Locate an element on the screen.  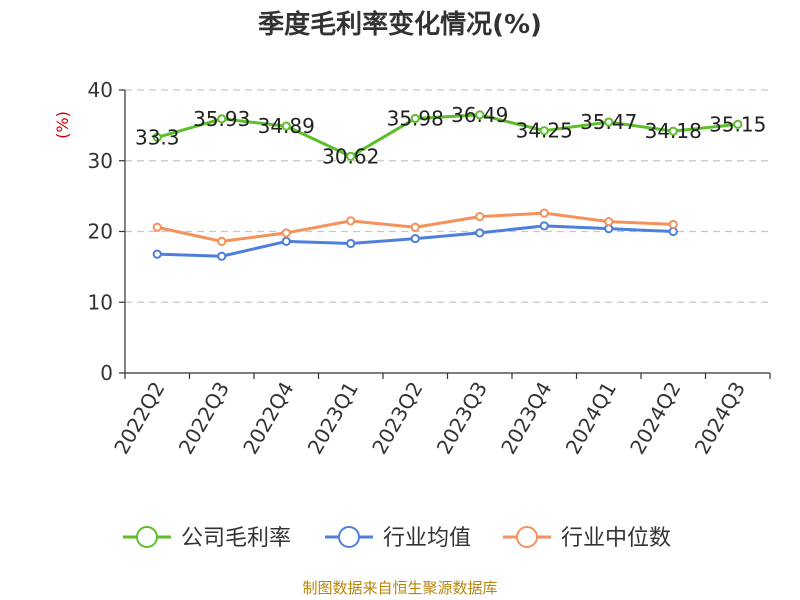
data-label: 35.47 is located at coordinates (608, 122).